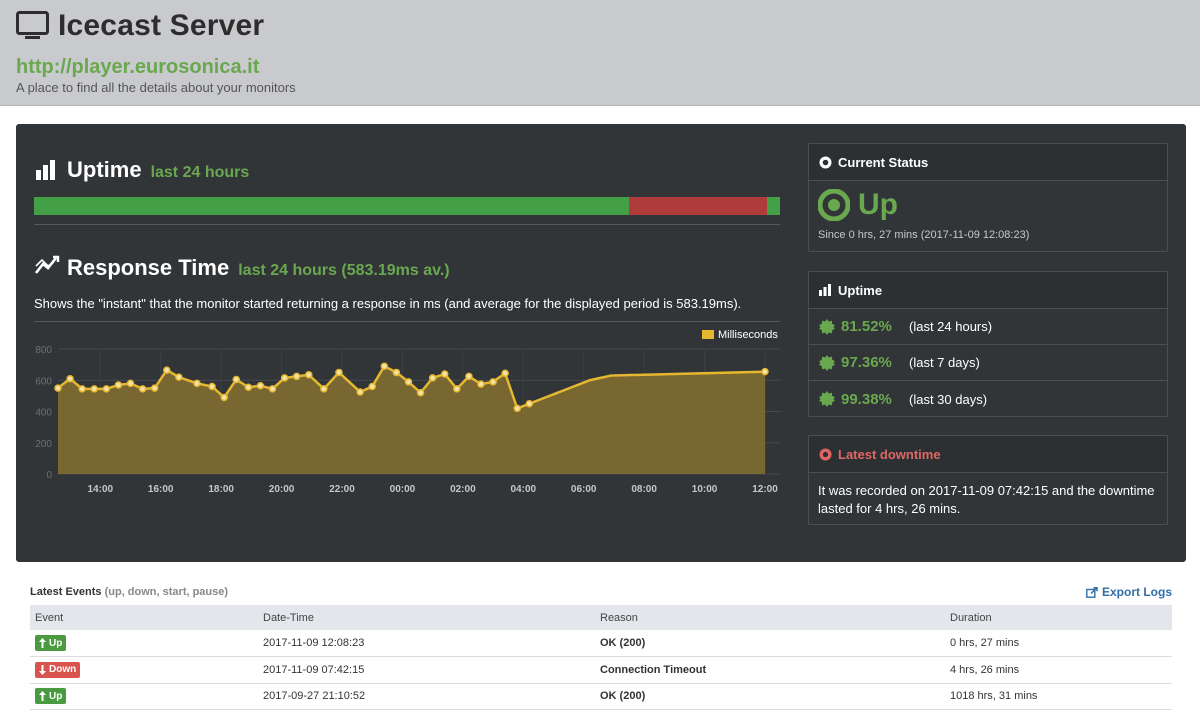 The height and width of the screenshot is (713, 1200). What do you see at coordinates (524, 489) in the screenshot?
I see `x-tick-label: 04:00` at bounding box center [524, 489].